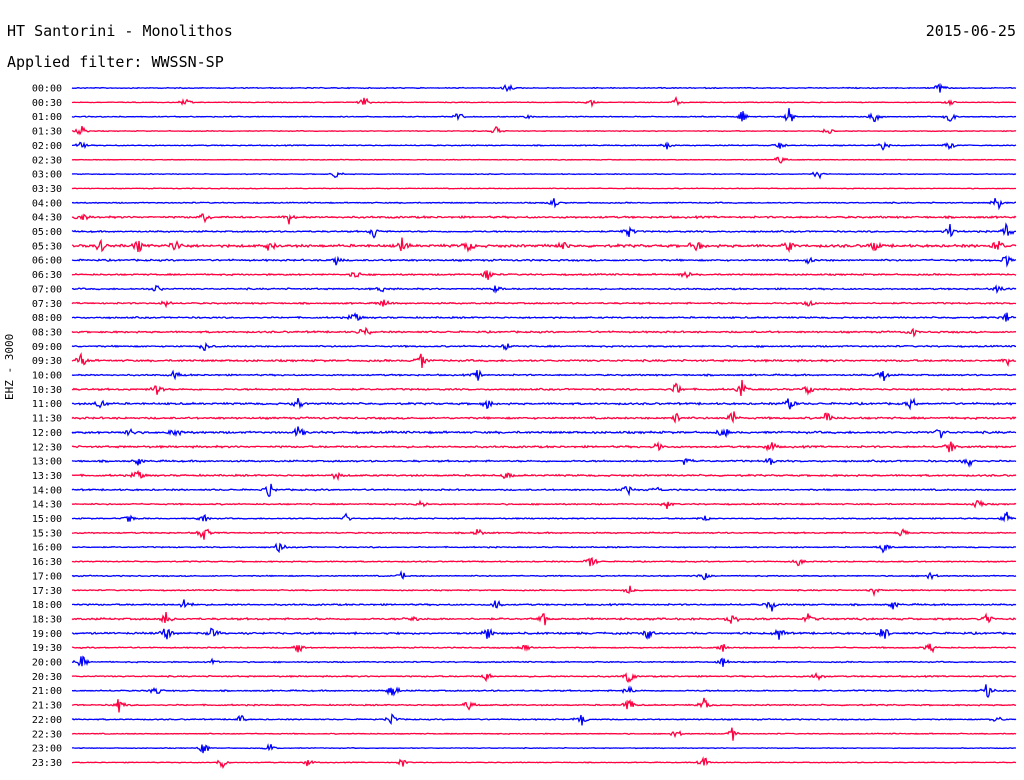 This screenshot has width=1024, height=780. I want to click on row-time-label: 09:00, so click(47, 347).